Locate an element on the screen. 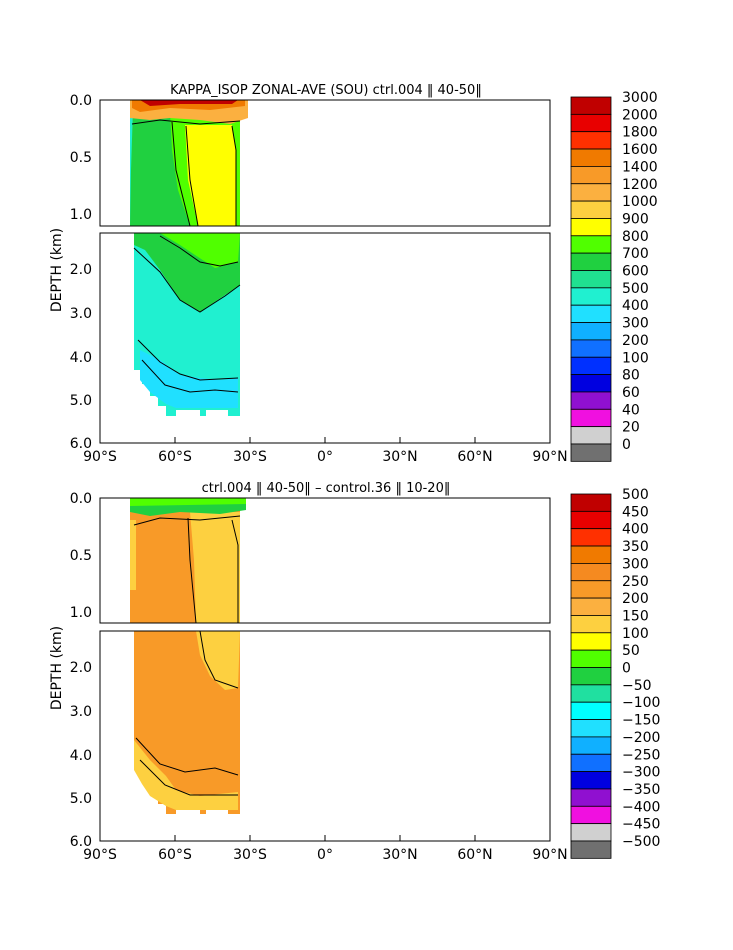 The image size is (733, 950). region-150-edge is located at coordinates (133, 555).